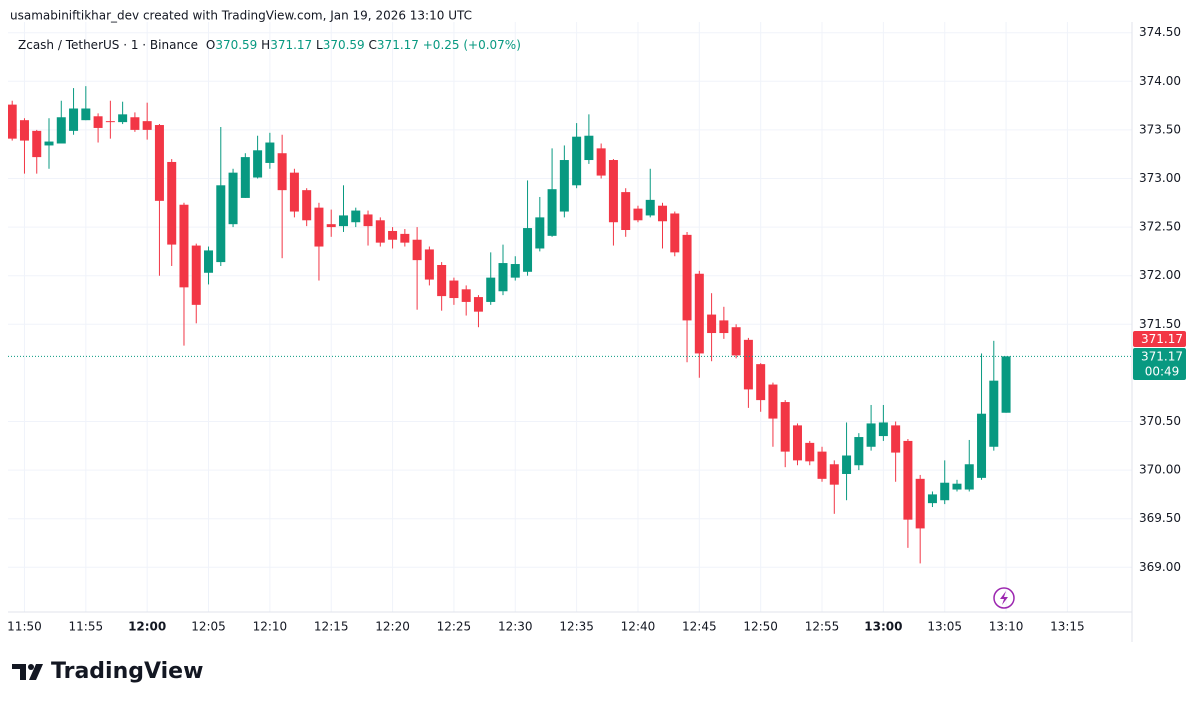  What do you see at coordinates (1162, 372) in the screenshot?
I see `countdown: 00:49` at bounding box center [1162, 372].